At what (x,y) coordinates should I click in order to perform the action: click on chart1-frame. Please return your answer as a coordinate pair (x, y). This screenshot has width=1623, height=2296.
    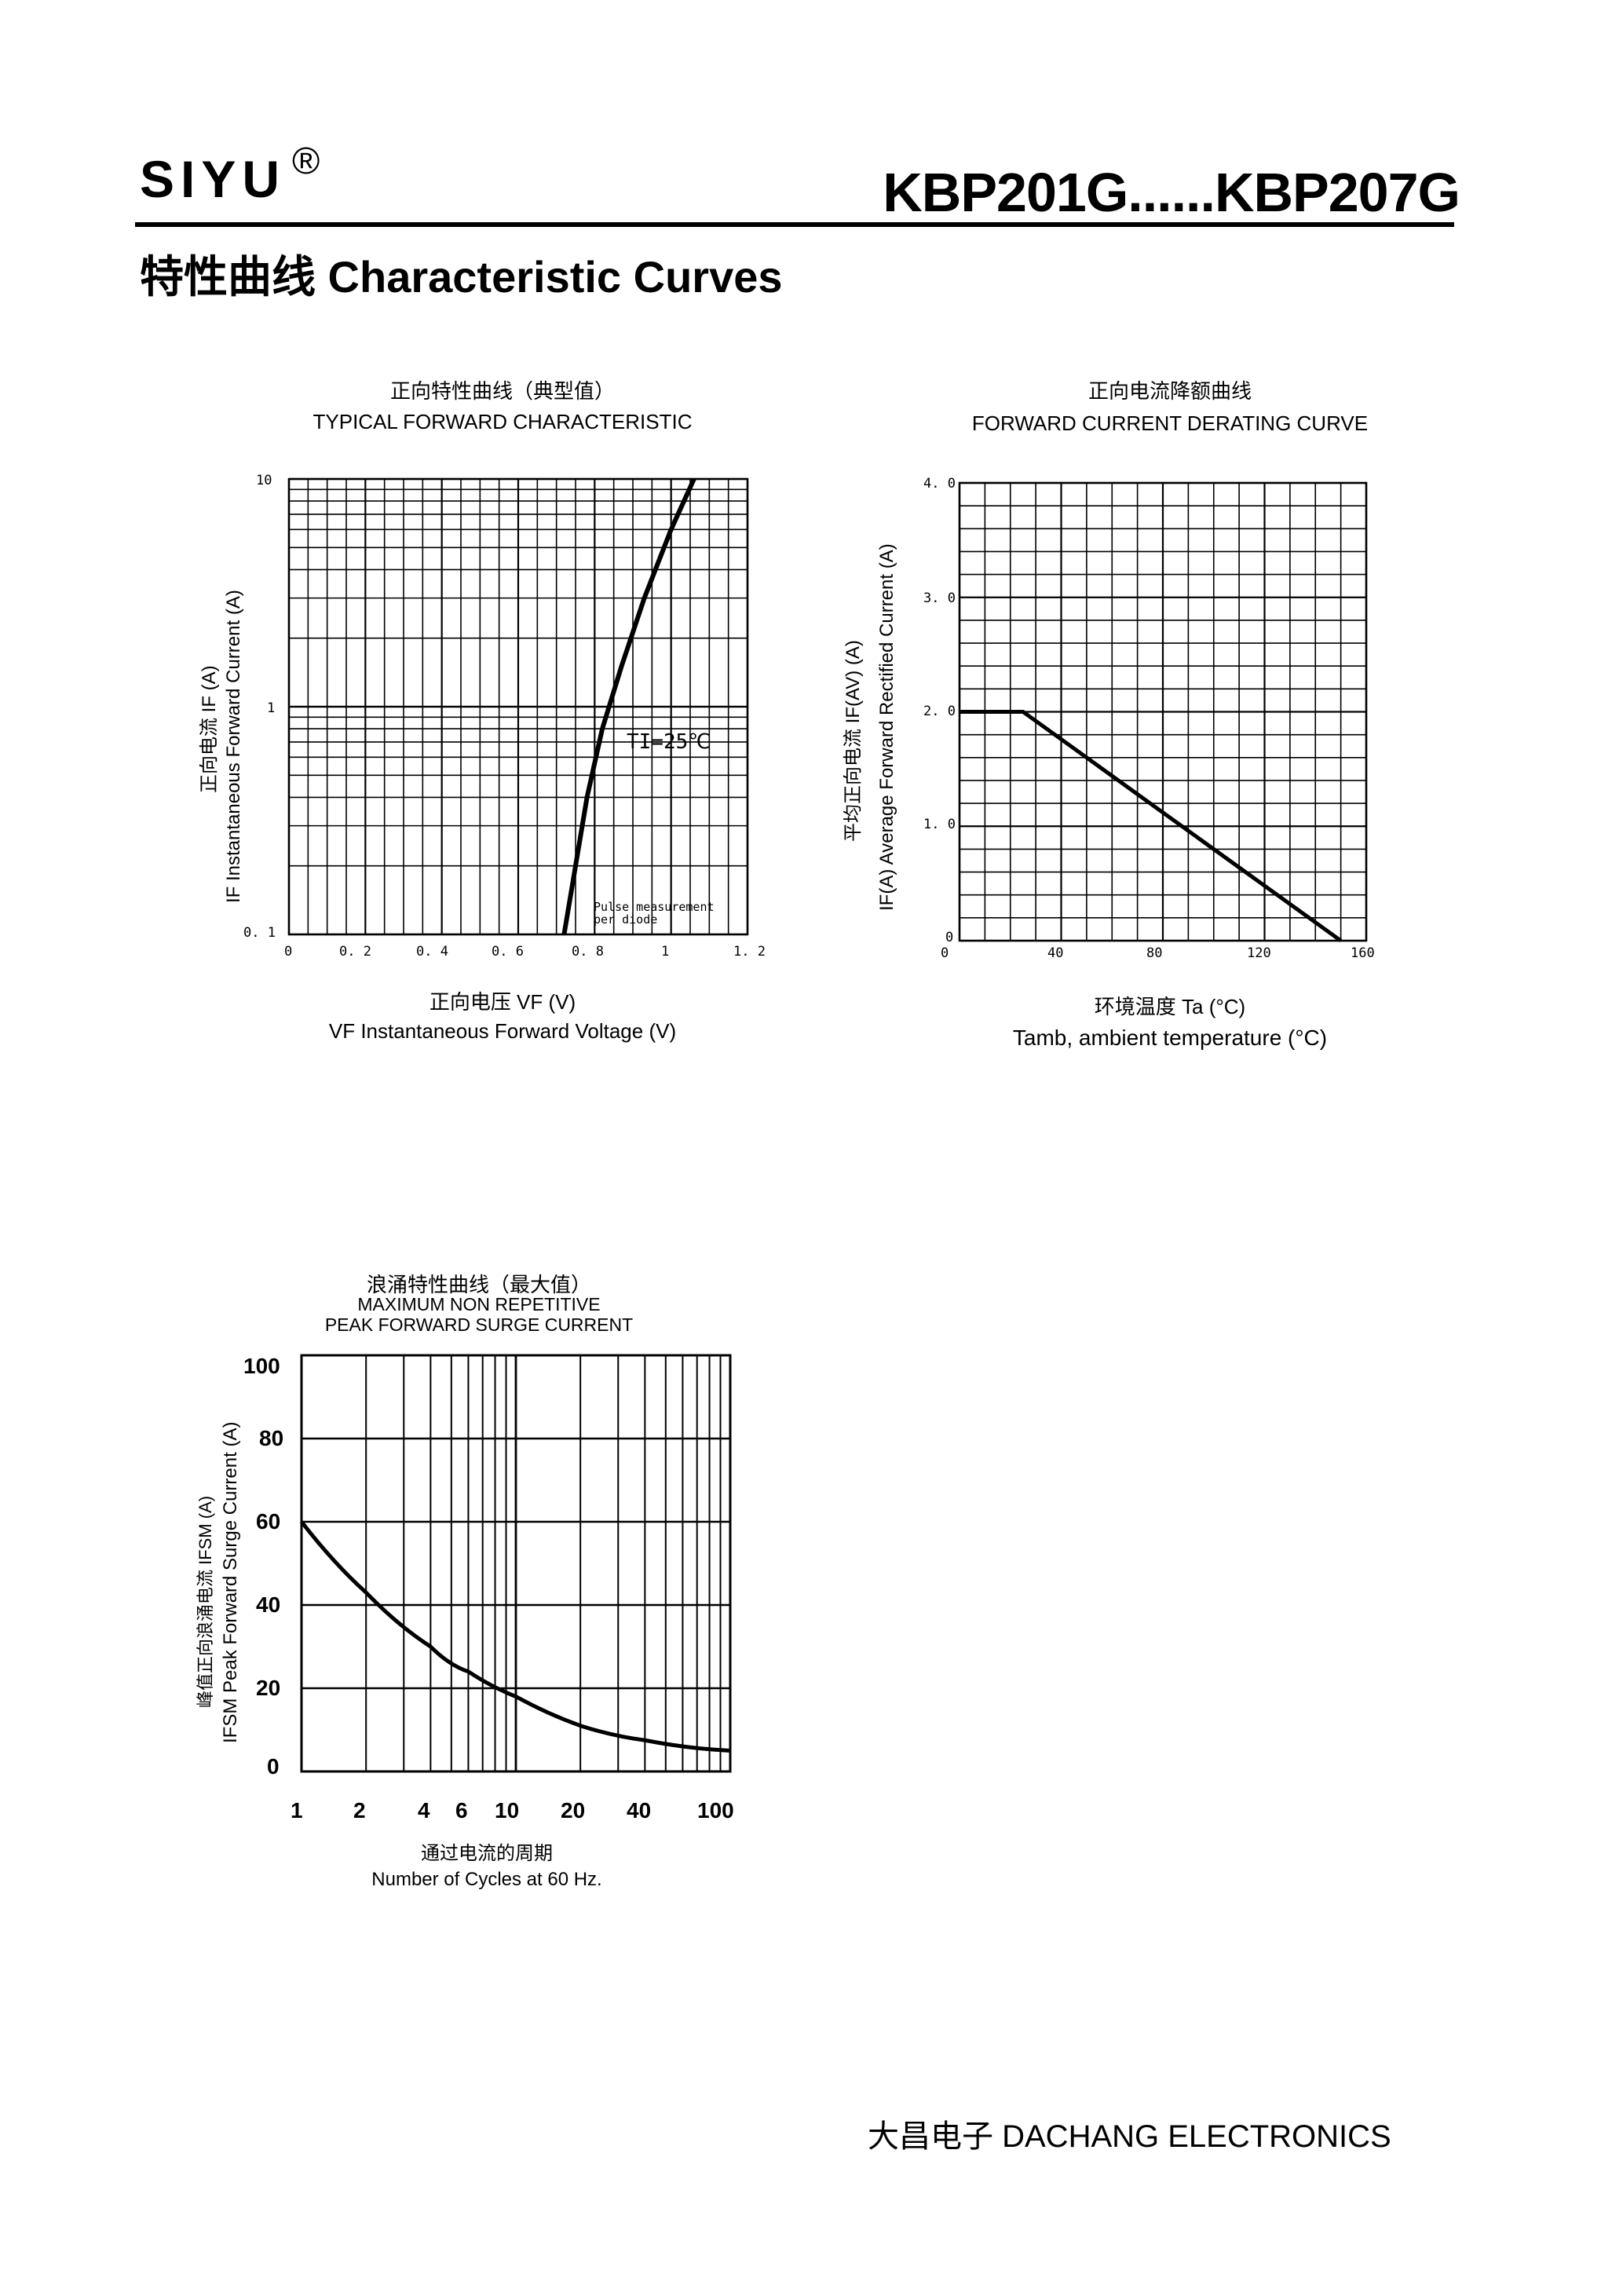
    Looking at the image, I should click on (518, 706).